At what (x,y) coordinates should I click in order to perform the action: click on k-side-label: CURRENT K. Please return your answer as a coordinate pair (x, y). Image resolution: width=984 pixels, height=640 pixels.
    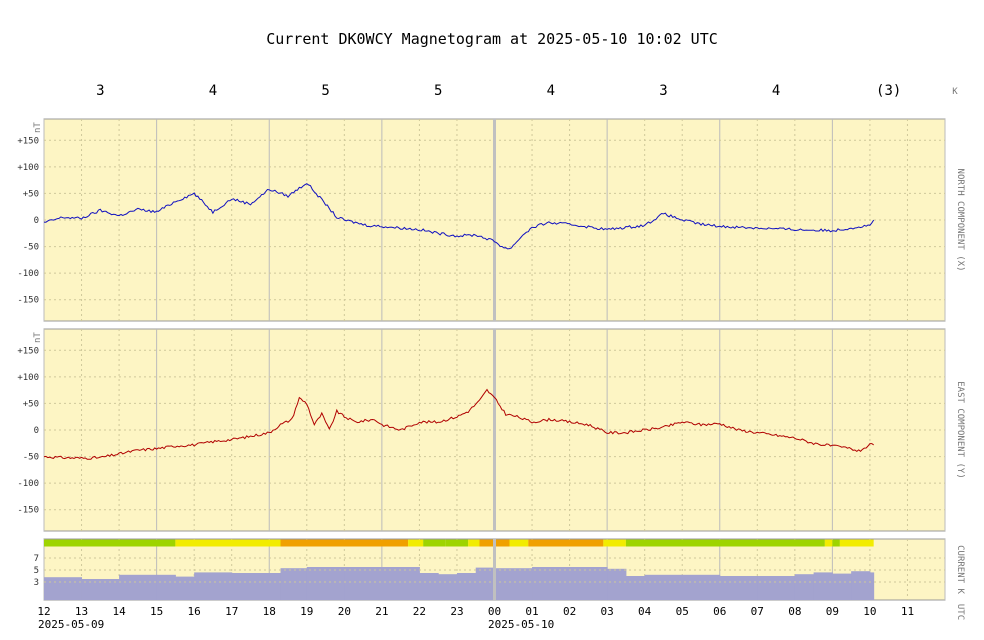
    Looking at the image, I should click on (960, 569).